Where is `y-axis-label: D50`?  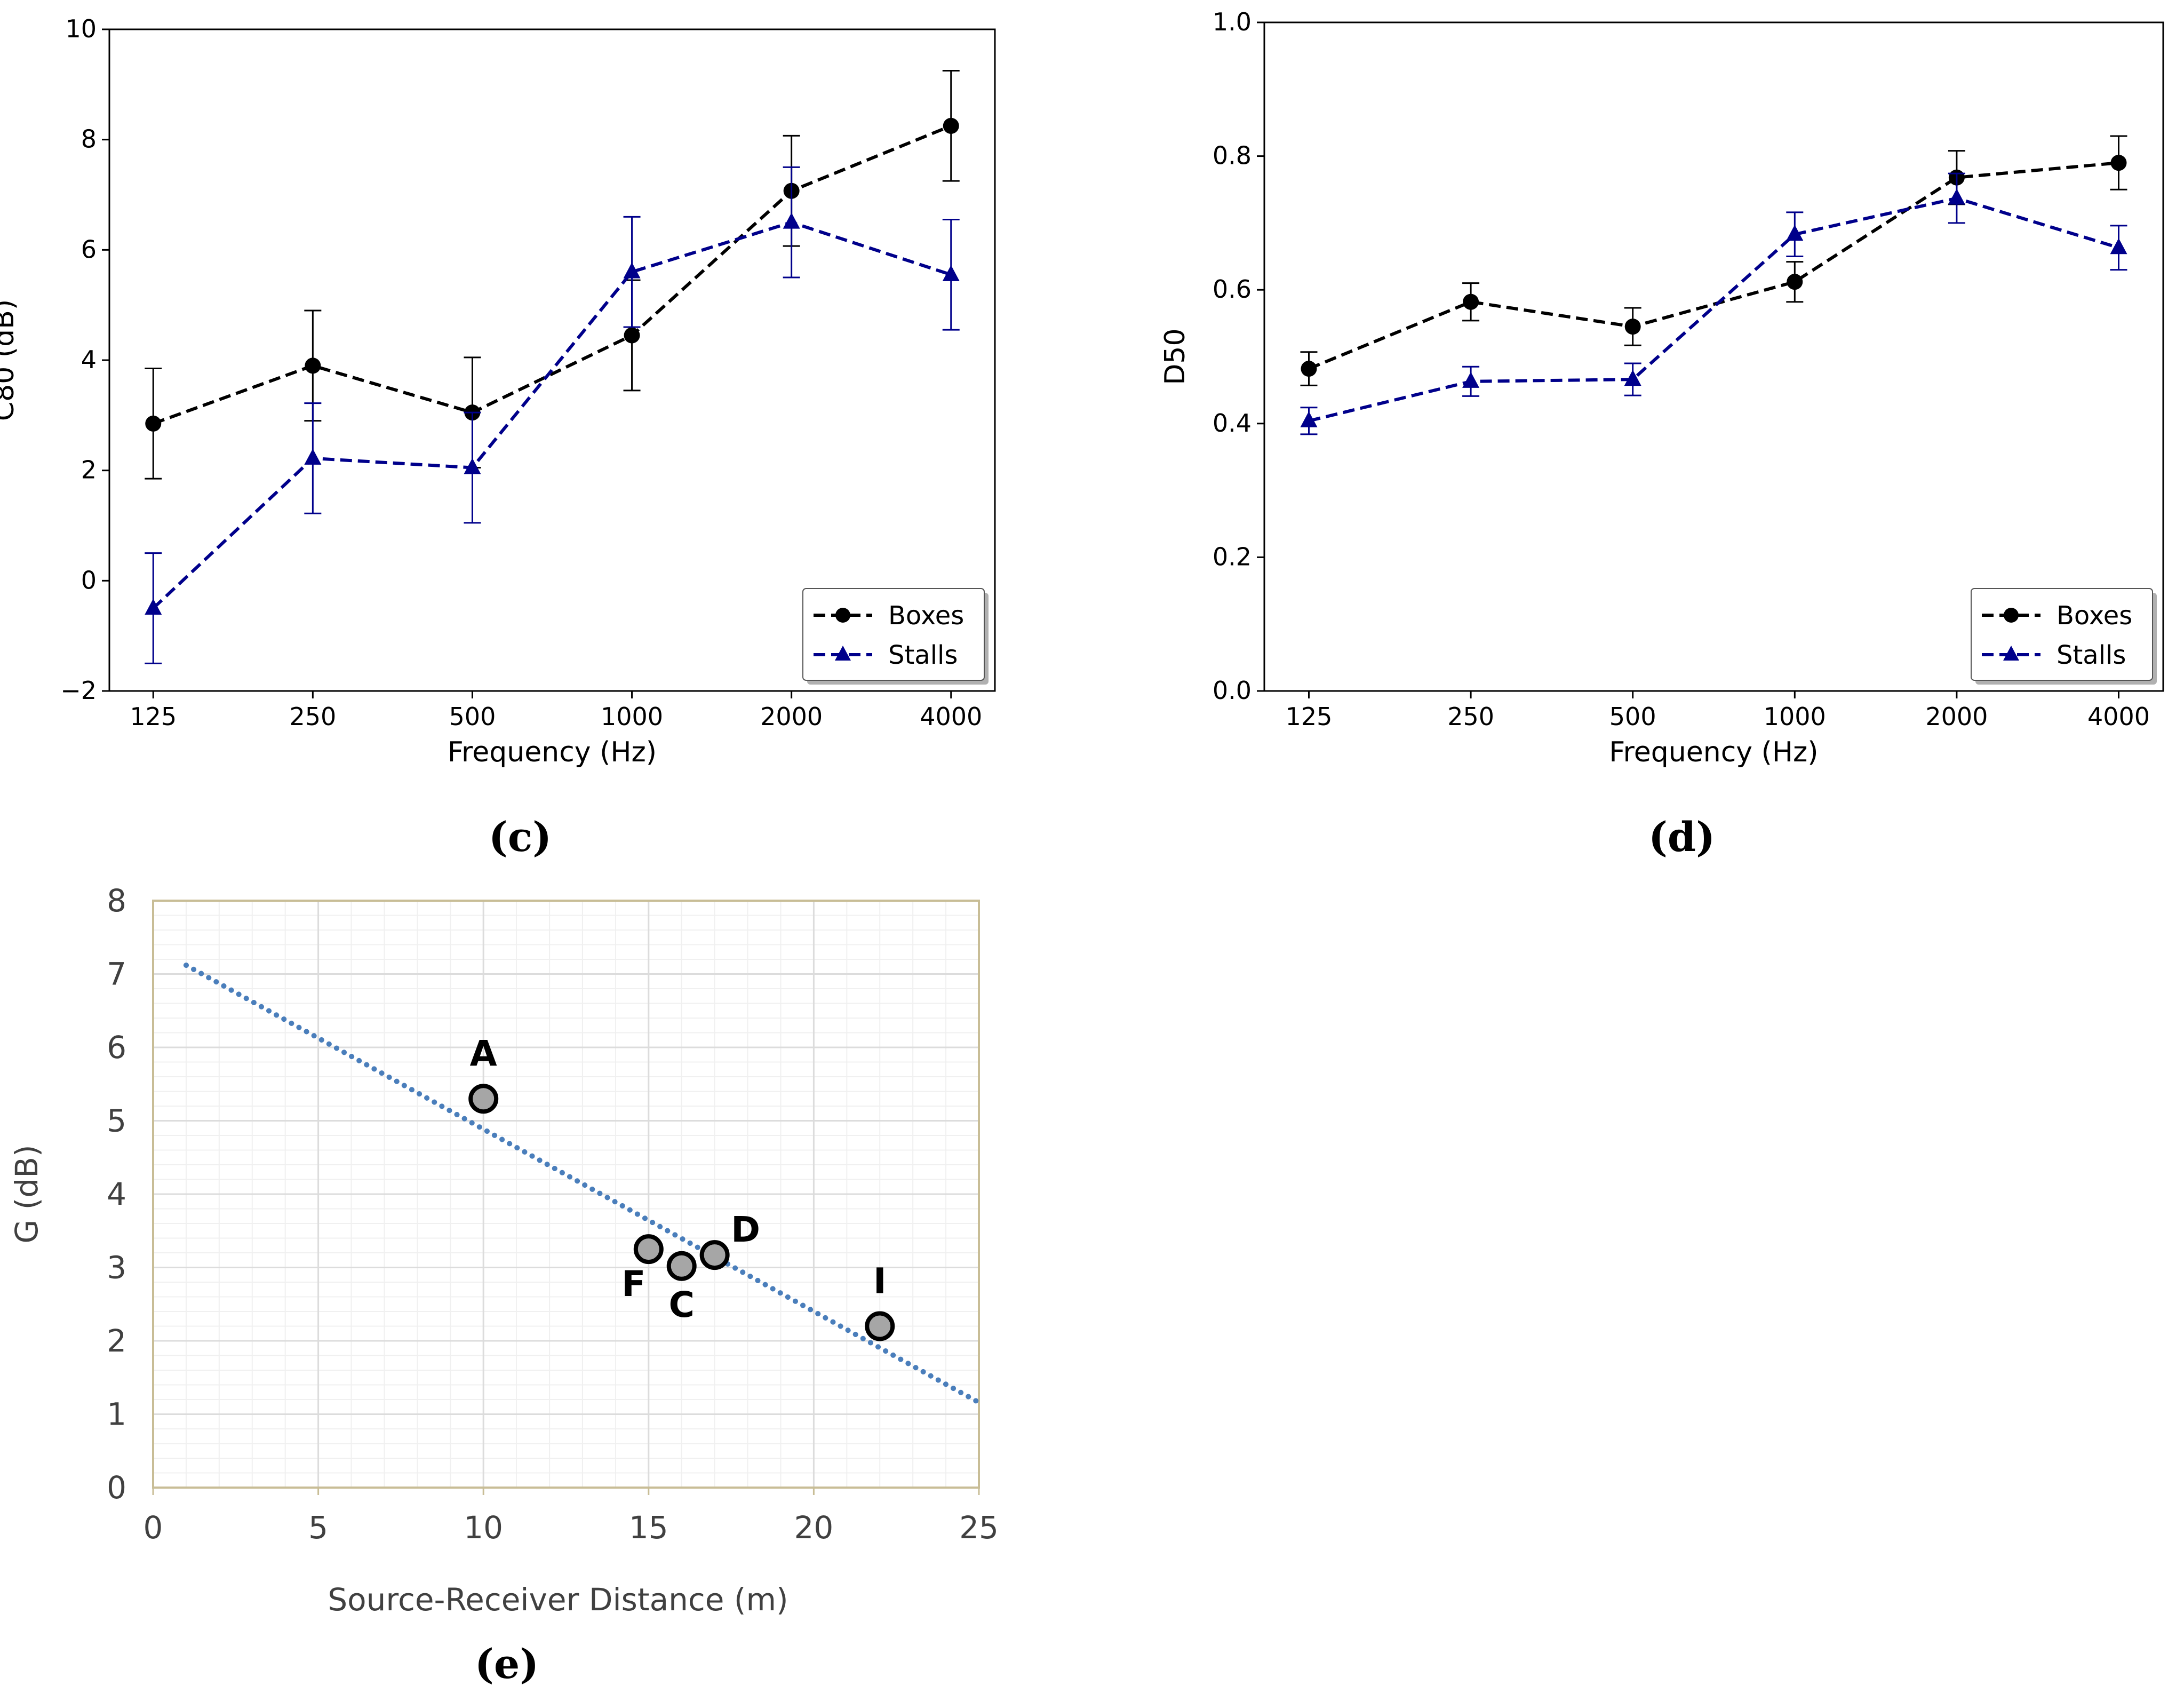 y-axis-label: D50 is located at coordinates (1175, 356).